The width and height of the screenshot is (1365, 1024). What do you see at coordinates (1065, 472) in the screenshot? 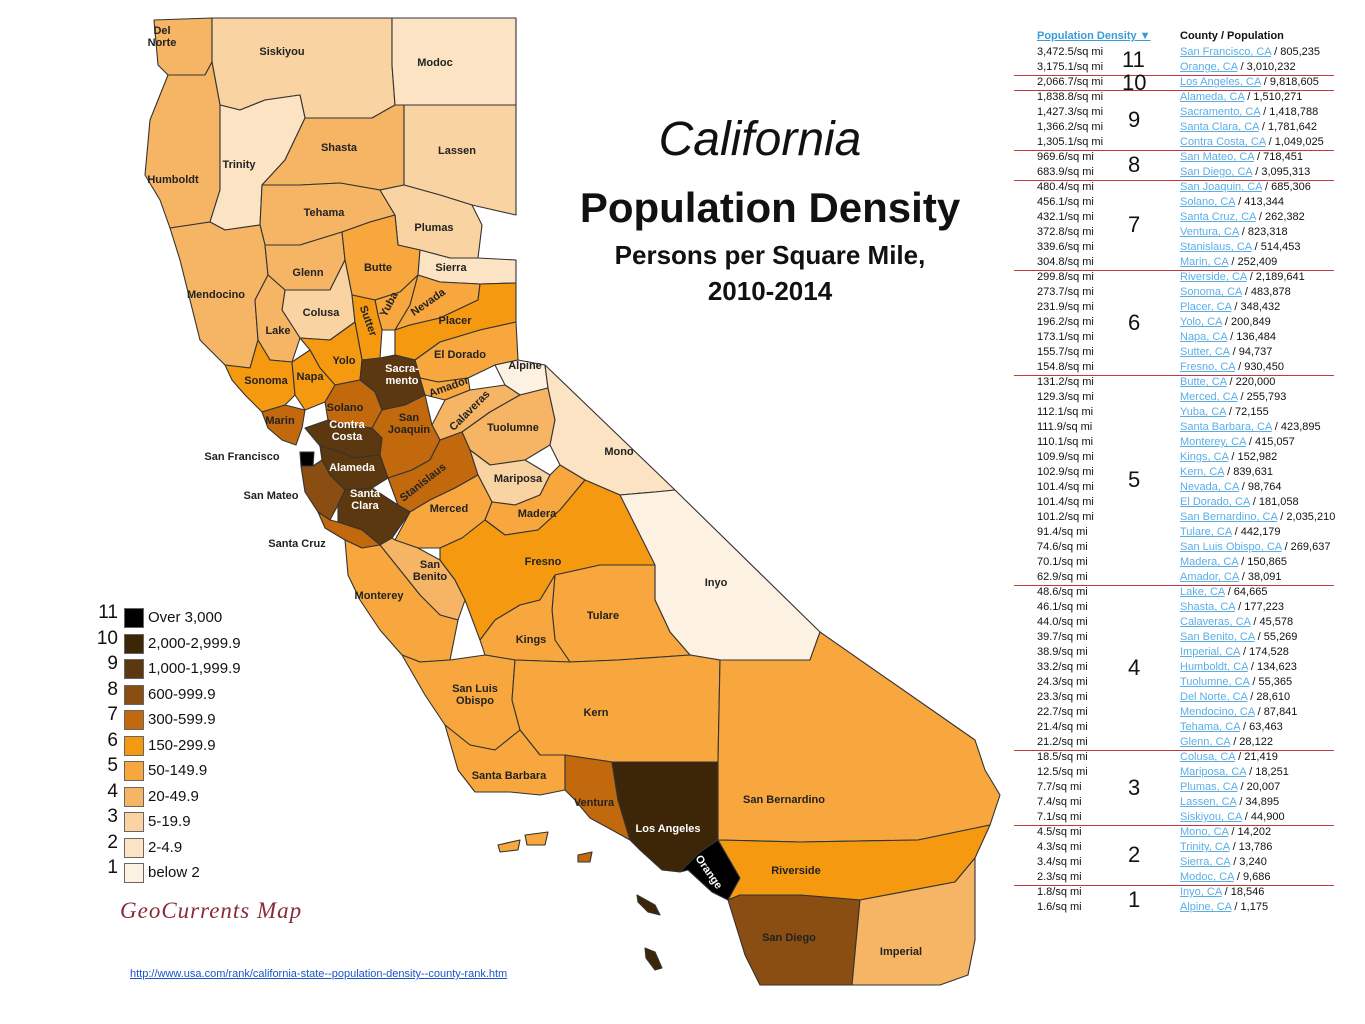
I see `row-density: 102.9/sq mi` at bounding box center [1065, 472].